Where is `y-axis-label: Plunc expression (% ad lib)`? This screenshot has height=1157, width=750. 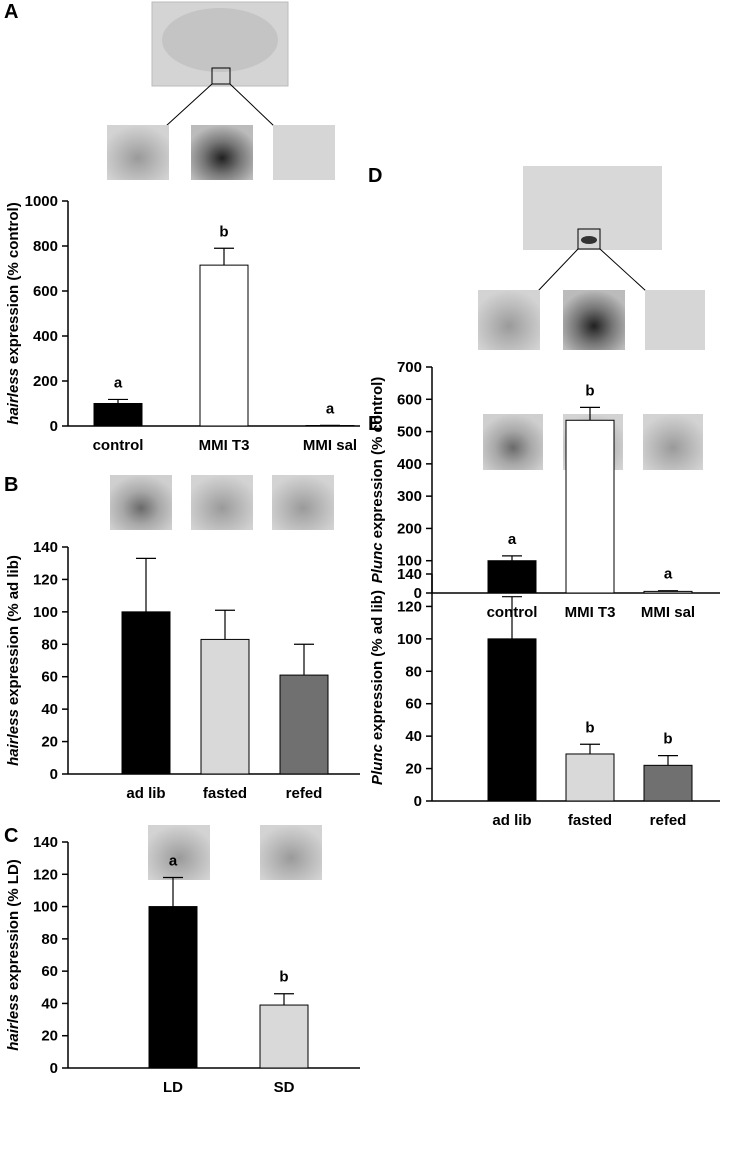
y-axis-label: Plunc expression (% ad lib) is located at coordinates (377, 687).